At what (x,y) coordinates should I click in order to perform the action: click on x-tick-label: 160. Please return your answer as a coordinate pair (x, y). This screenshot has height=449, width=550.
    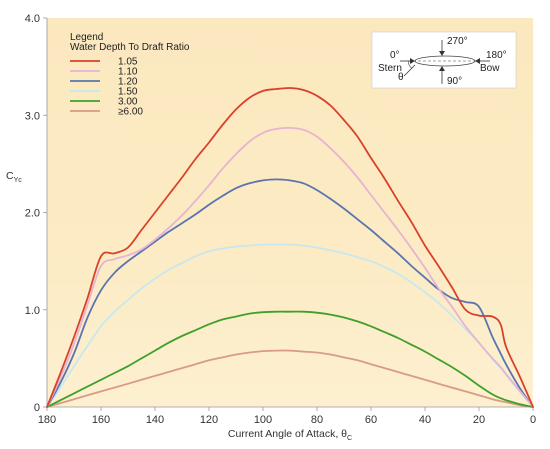
    Looking at the image, I should click on (101, 420).